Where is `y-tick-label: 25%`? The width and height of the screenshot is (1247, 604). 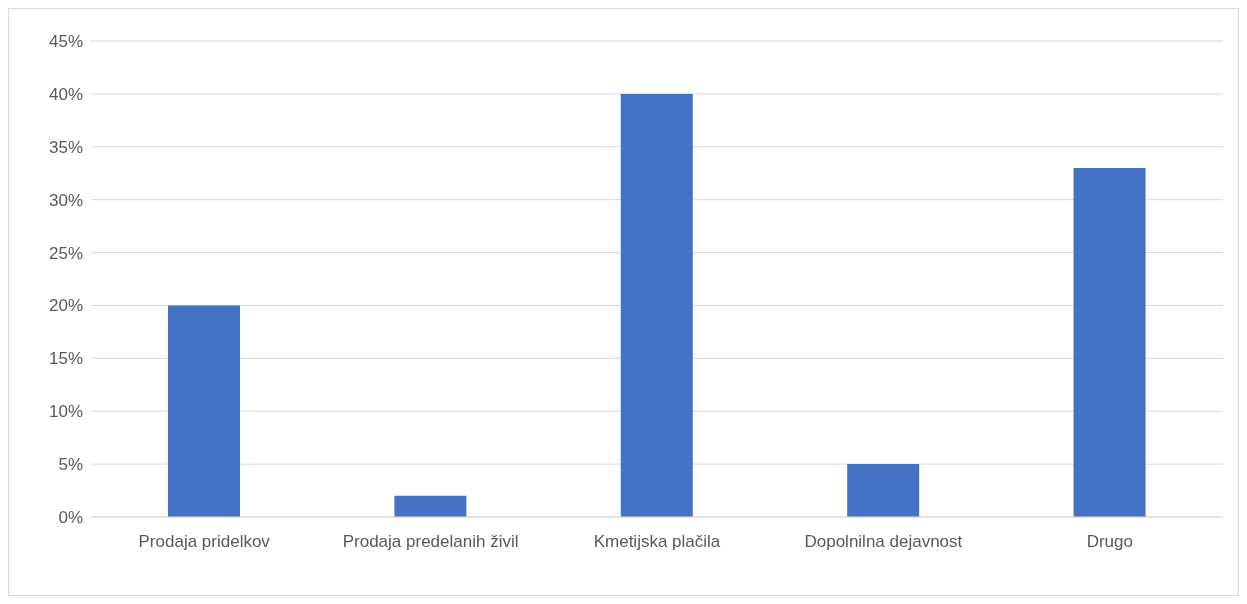
y-tick-label: 25% is located at coordinates (65, 253).